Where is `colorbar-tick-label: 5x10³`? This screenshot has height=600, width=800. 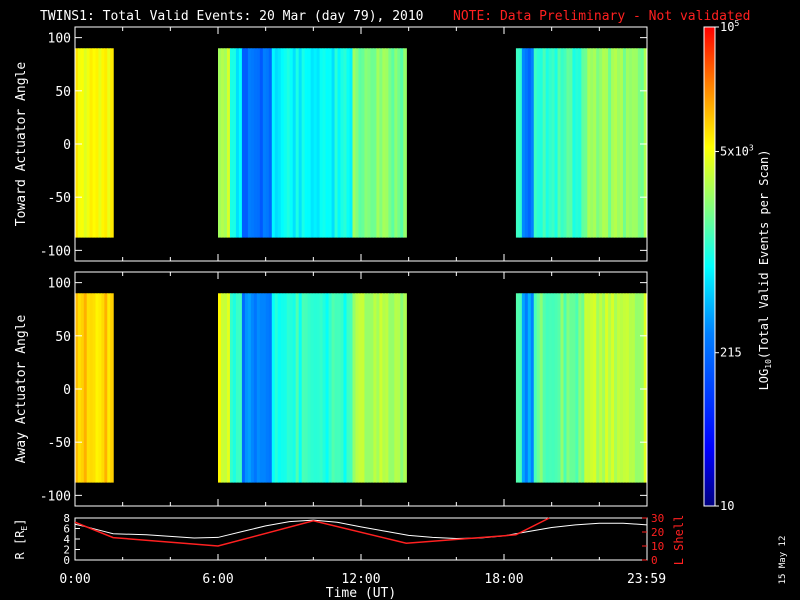
colorbar-tick-label: 5x10³ is located at coordinates (737, 151).